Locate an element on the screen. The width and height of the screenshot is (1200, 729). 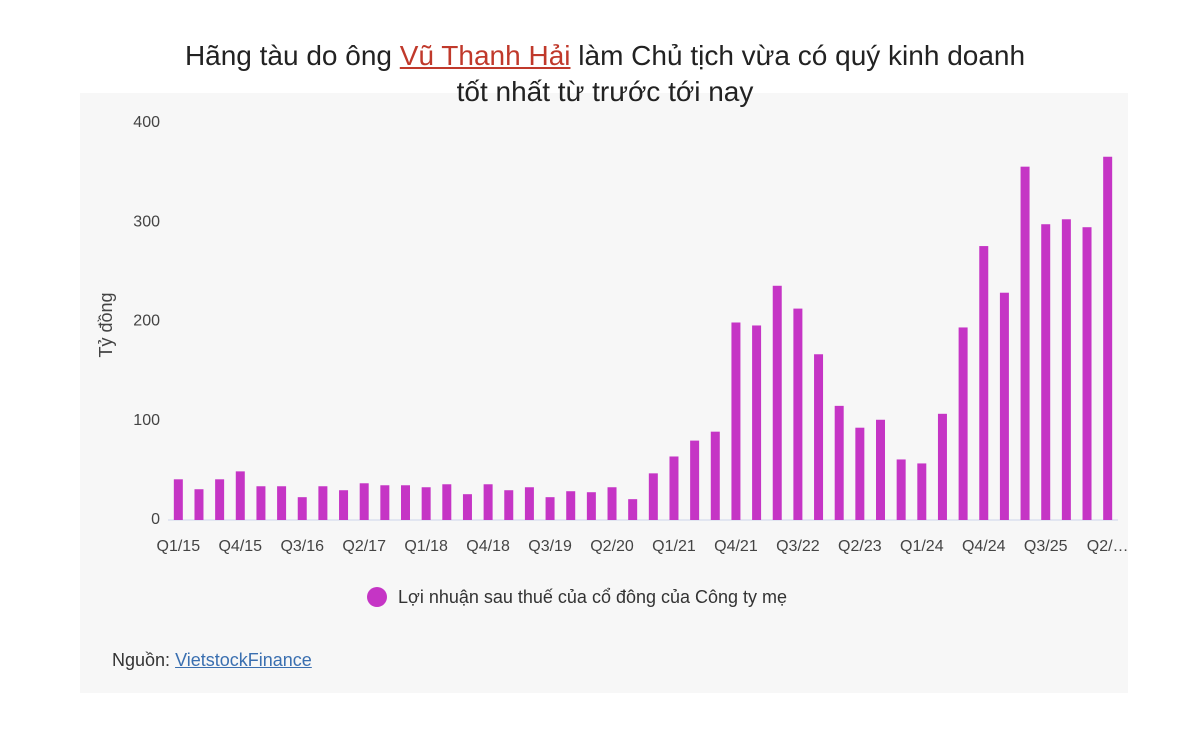
y-tick-label: 400 is located at coordinates (146, 122).